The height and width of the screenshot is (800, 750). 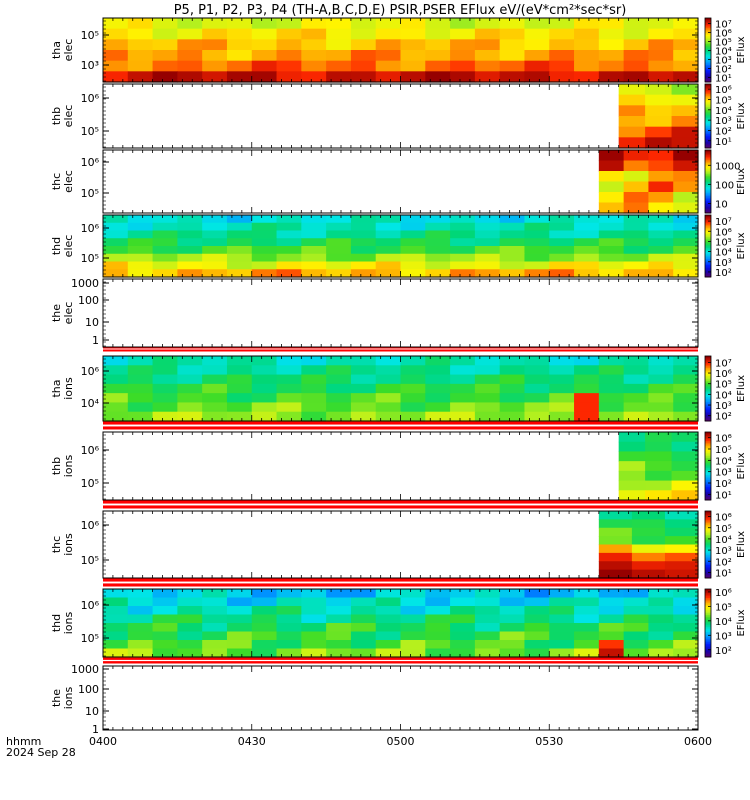 What do you see at coordinates (95, 729) in the screenshot?
I see `y-tick-label: 1` at bounding box center [95, 729].